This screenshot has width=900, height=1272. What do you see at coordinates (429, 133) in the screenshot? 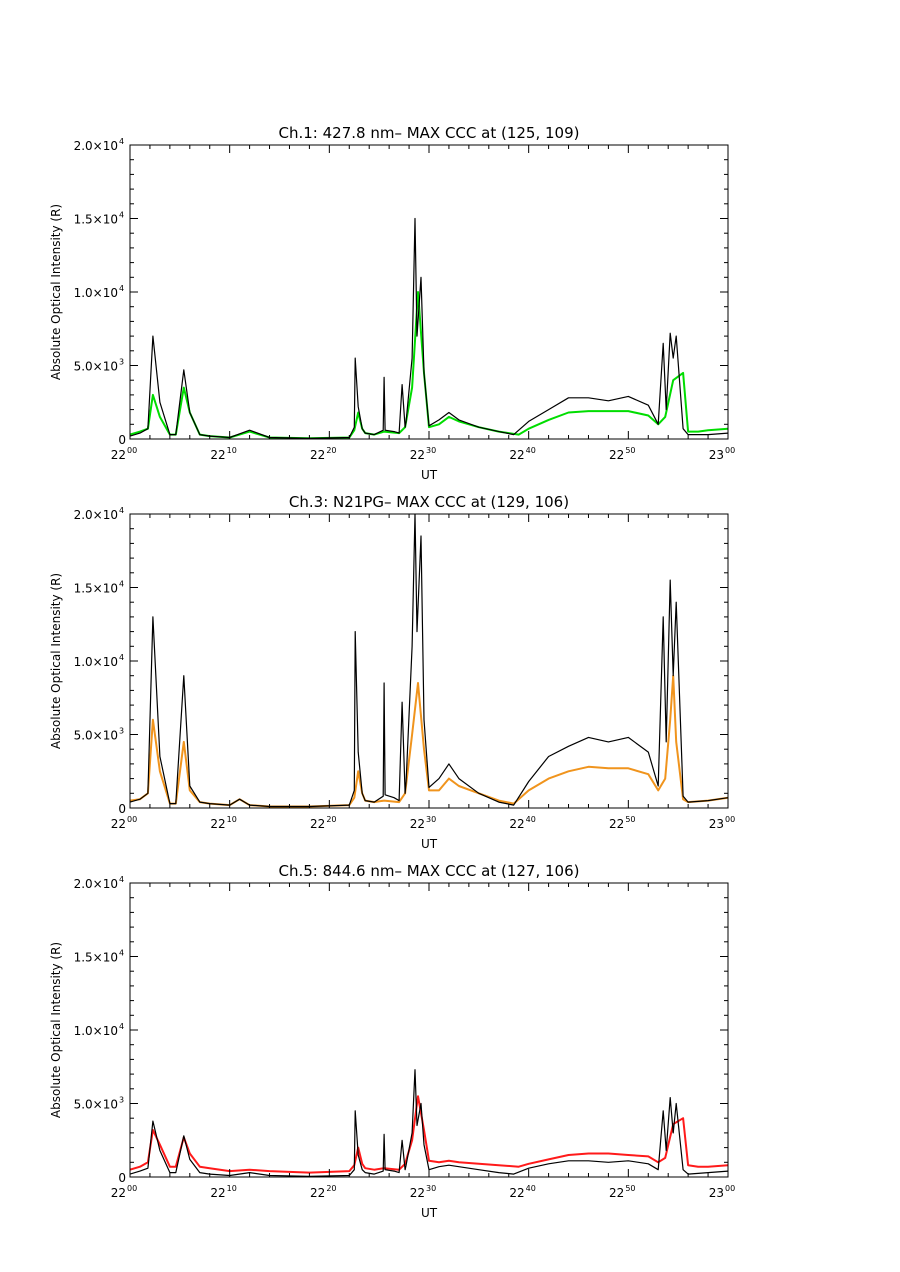
I see `chart-title: Ch.1: 427.8 nm– MAX CCC at (125, 109)` at bounding box center [429, 133].